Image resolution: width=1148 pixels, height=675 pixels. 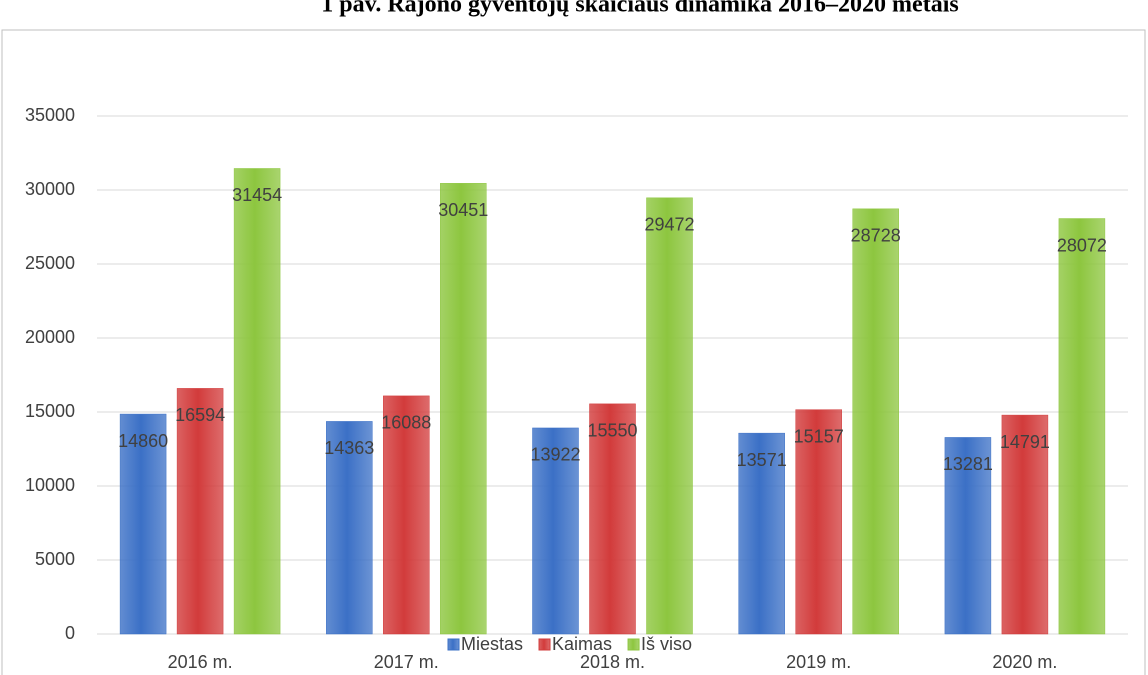 What do you see at coordinates (50, 411) in the screenshot?
I see `y-tick-label: 15000` at bounding box center [50, 411].